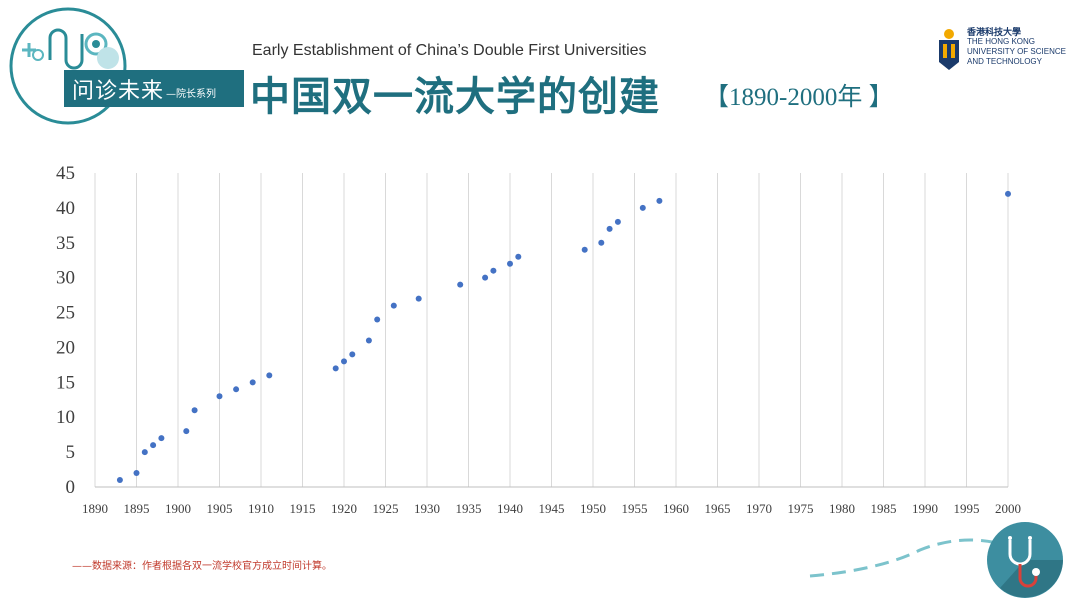 This screenshot has width=1080, height=608. I want to click on x-tick-label: 1995, so click(967, 508).